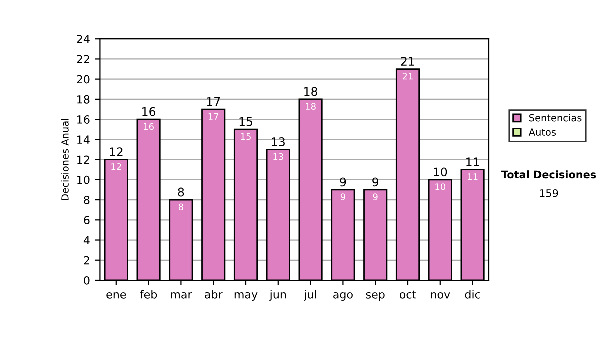 The width and height of the screenshot is (600, 340). Describe the element at coordinates (278, 295) in the screenshot. I see `x-tick-label: jun` at that location.